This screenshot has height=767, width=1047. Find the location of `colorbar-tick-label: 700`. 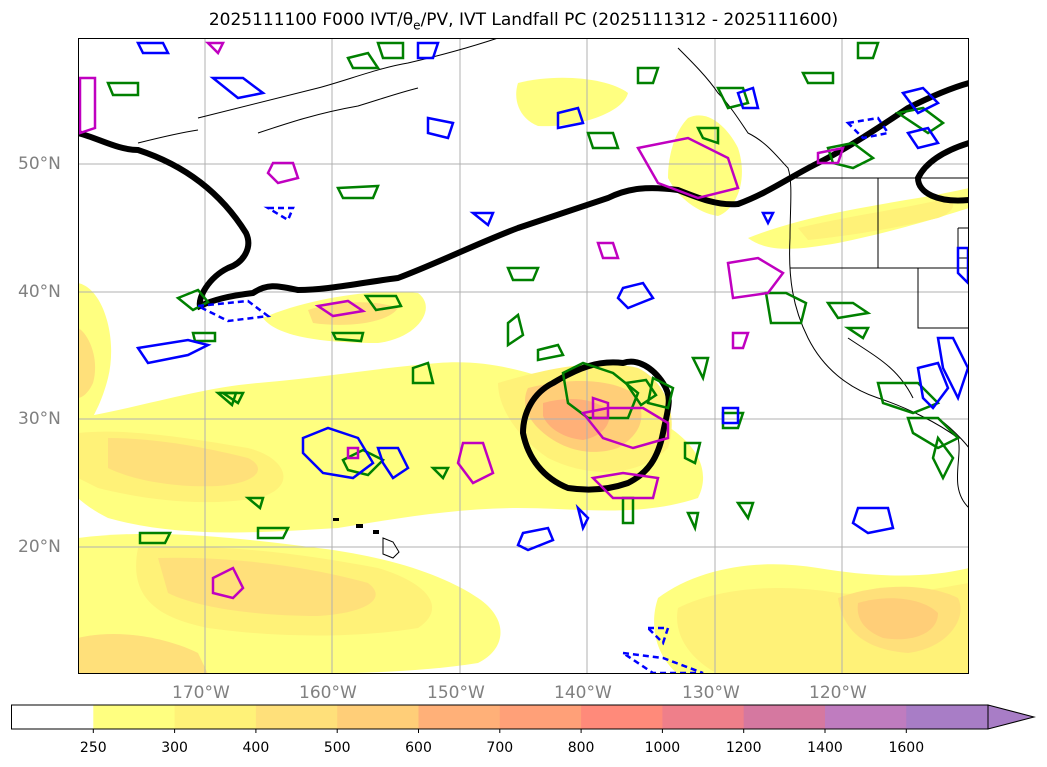

colorbar-tick-label: 700 is located at coordinates (500, 748).